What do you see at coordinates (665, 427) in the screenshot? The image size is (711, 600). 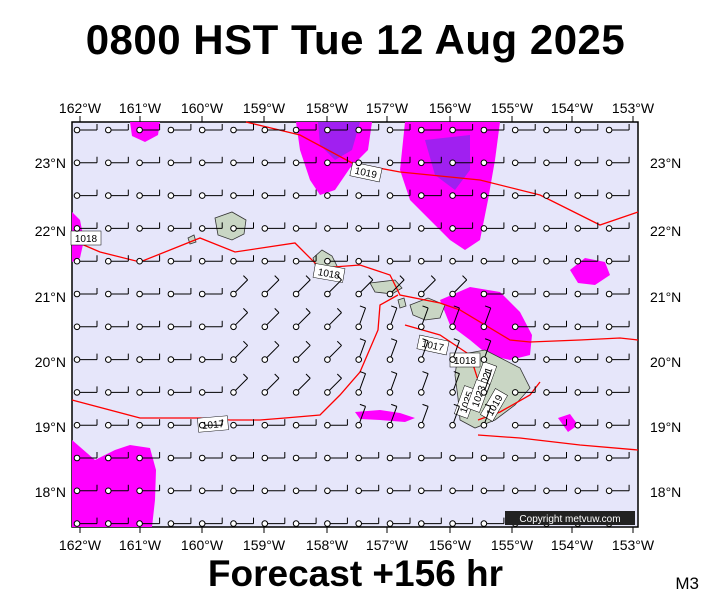 I see `lat-label-right: 19°N` at bounding box center [665, 427].